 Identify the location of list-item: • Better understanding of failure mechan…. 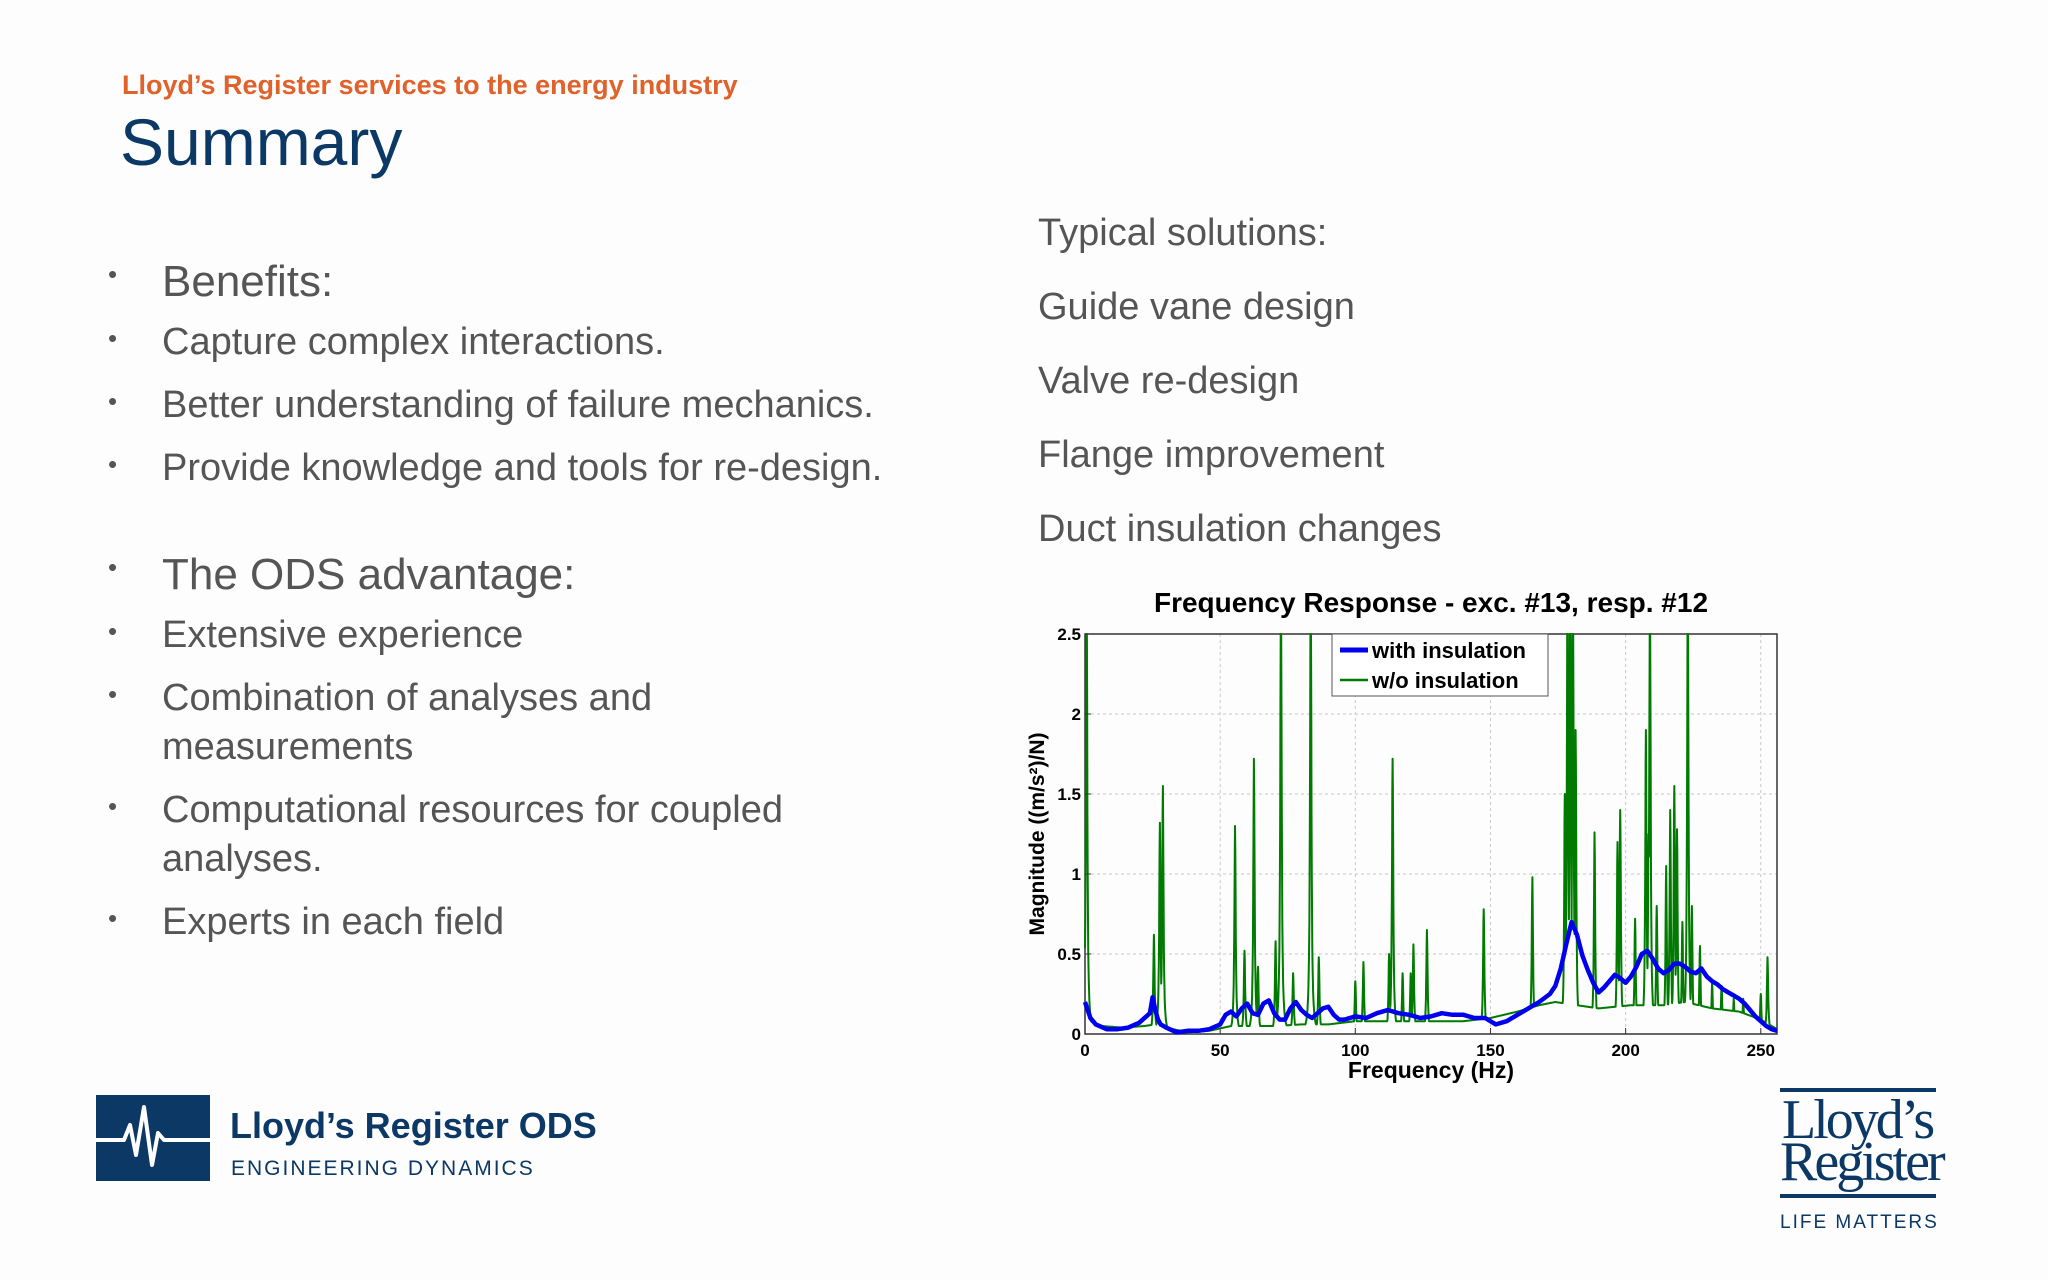
(538, 405).